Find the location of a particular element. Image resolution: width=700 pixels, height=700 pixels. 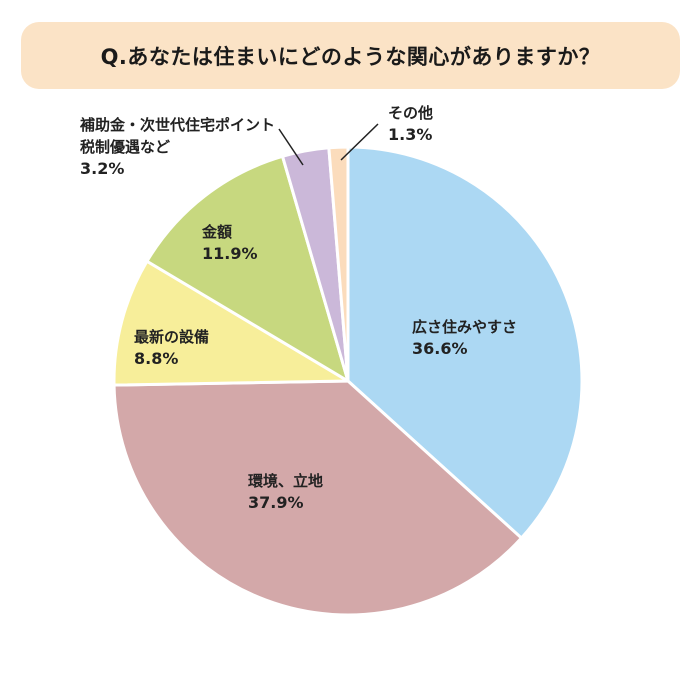

label-setsubi: 最新の設備 8.8% is located at coordinates (171, 348).